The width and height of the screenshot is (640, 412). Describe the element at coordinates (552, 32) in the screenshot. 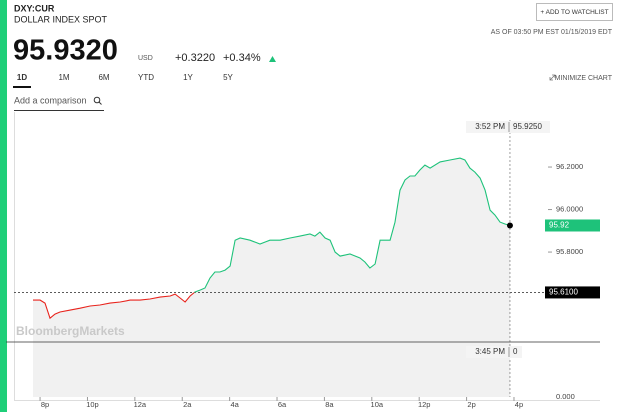

I see `as-of: AS OF 03:50 PM EST 01/15/2019 EDT` at that location.